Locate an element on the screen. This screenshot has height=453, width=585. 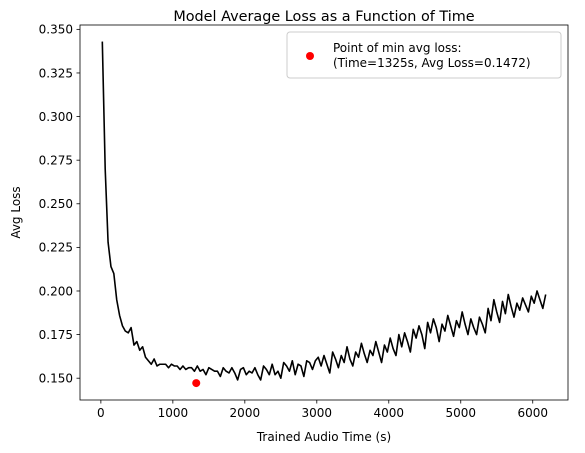
y-tick-label: 0.350 is located at coordinates (56, 30).